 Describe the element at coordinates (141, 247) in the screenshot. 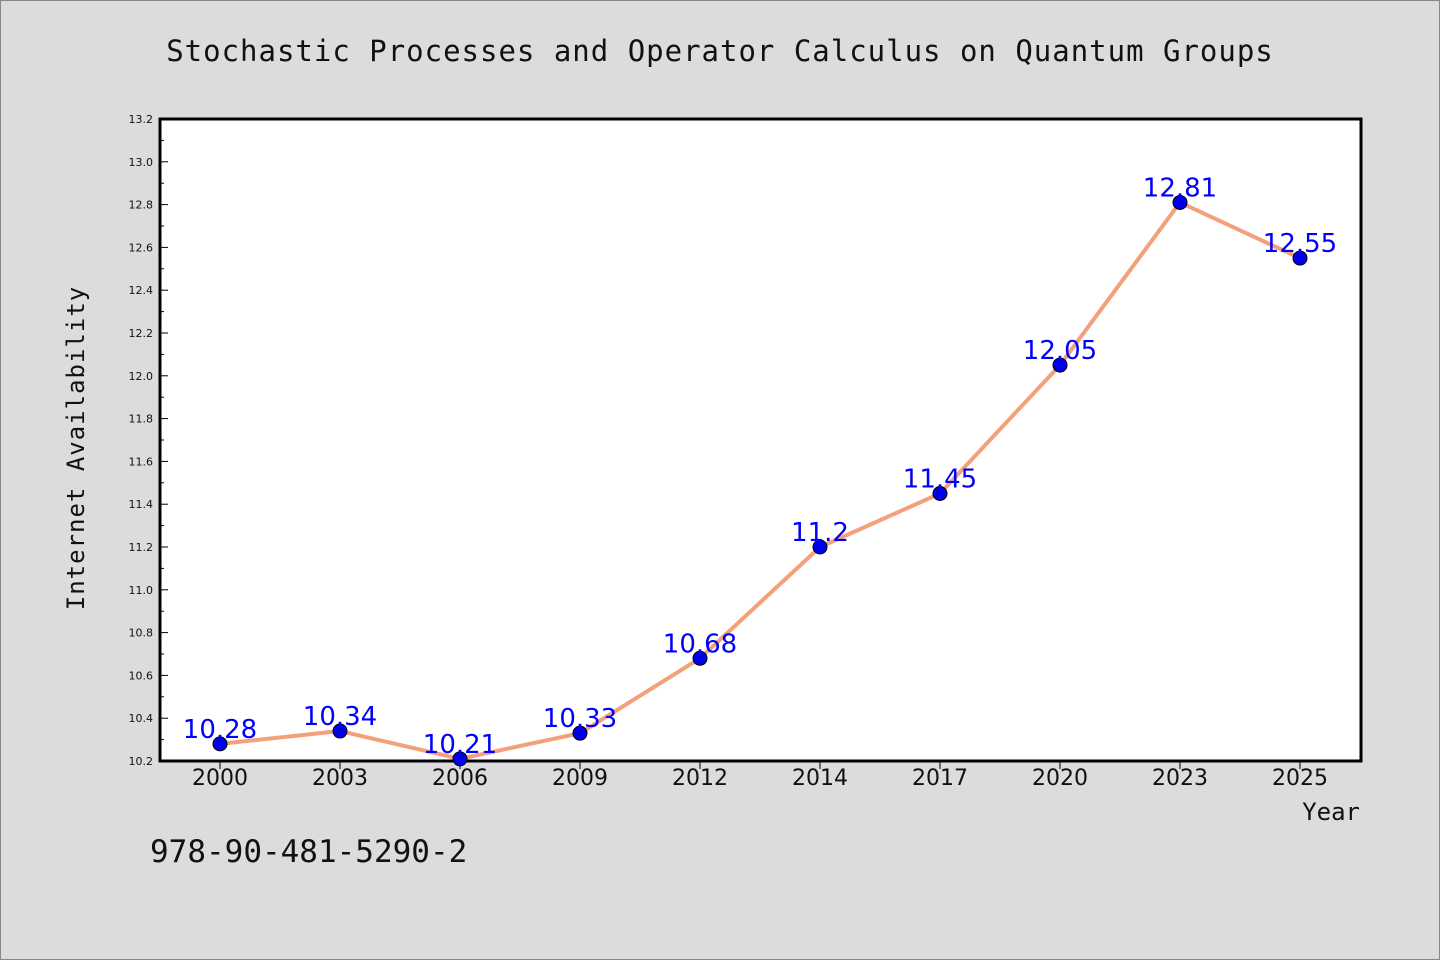

I see `y-tick-label: 12.6` at that location.